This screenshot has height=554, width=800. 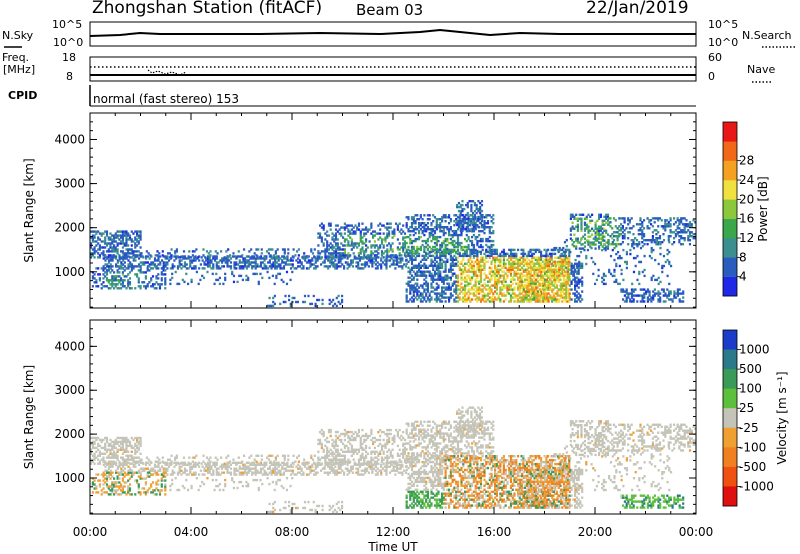 I want to click on y-tick-label: 2000, so click(x=69, y=228).